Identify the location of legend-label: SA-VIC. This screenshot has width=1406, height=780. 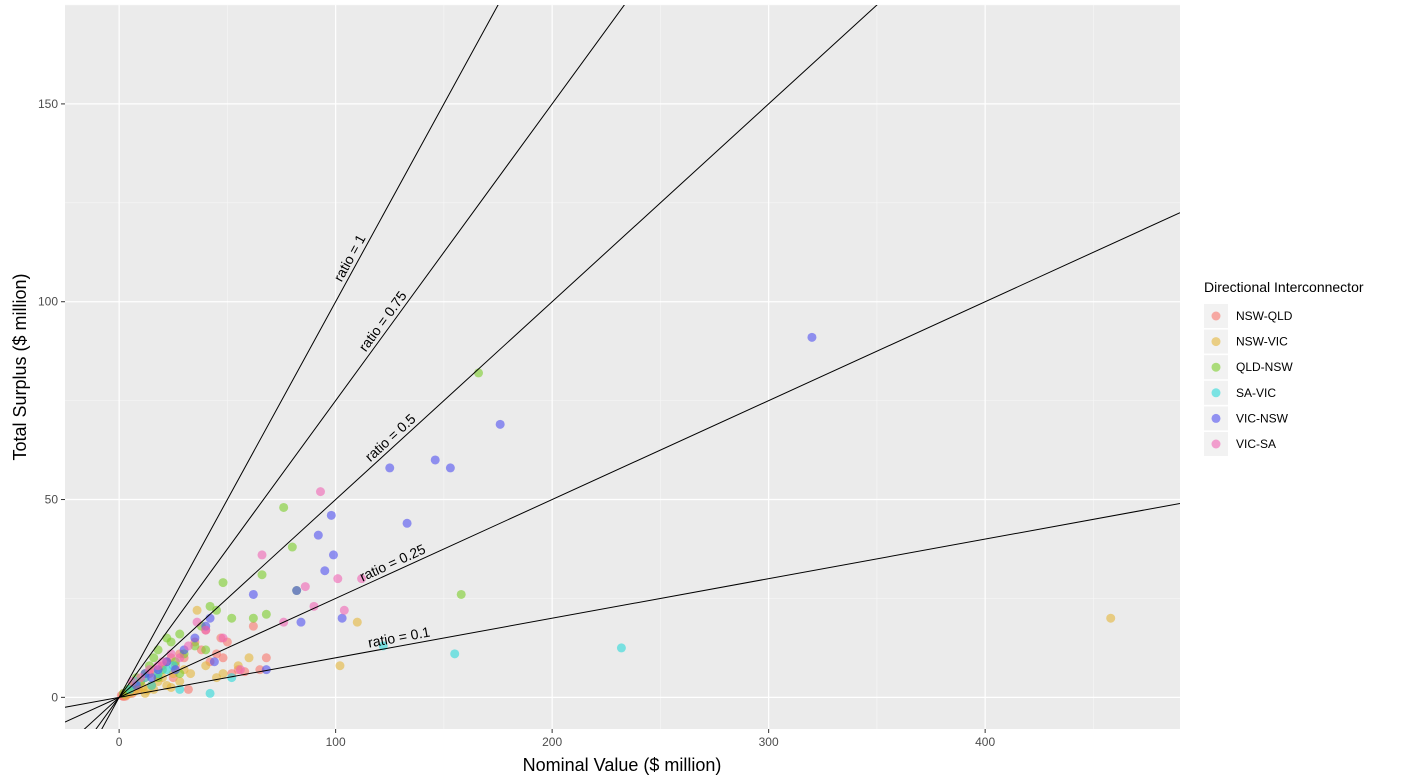
(1256, 393).